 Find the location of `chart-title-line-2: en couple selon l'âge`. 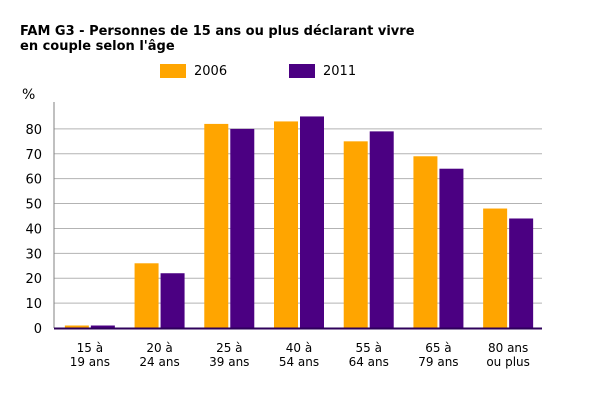

chart-title-line-2: en couple selon l'âge is located at coordinates (97, 46).